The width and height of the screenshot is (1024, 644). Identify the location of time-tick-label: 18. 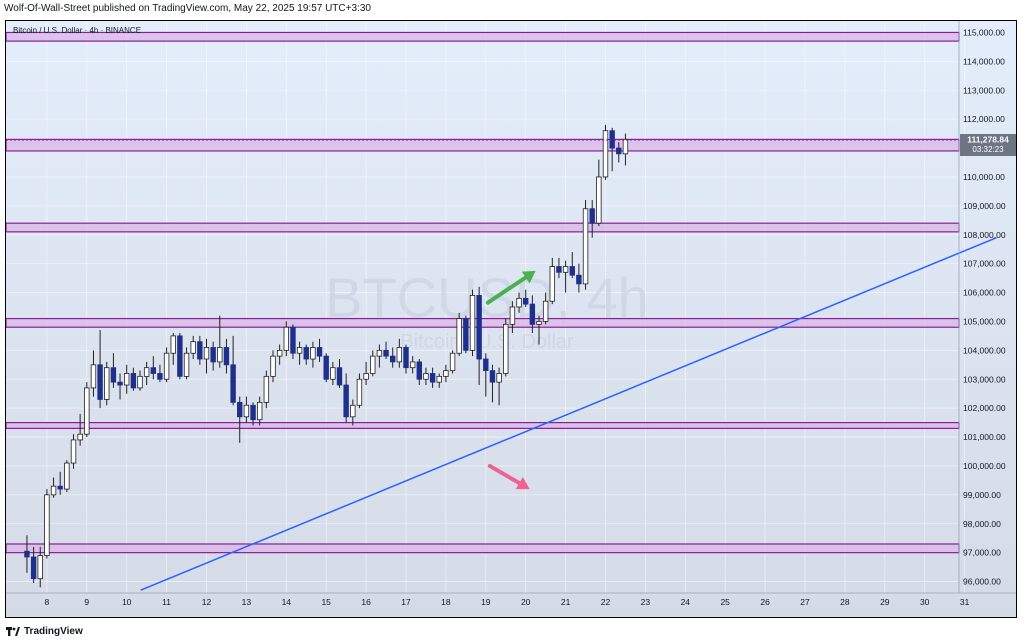
(446, 602).